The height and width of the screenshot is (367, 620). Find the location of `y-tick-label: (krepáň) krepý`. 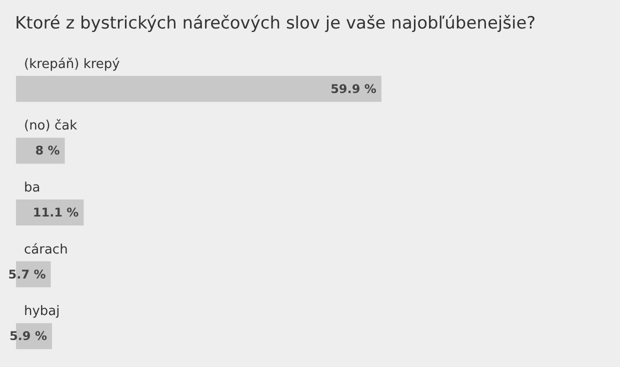

y-tick-label: (krepáň) krepý is located at coordinates (72, 64).